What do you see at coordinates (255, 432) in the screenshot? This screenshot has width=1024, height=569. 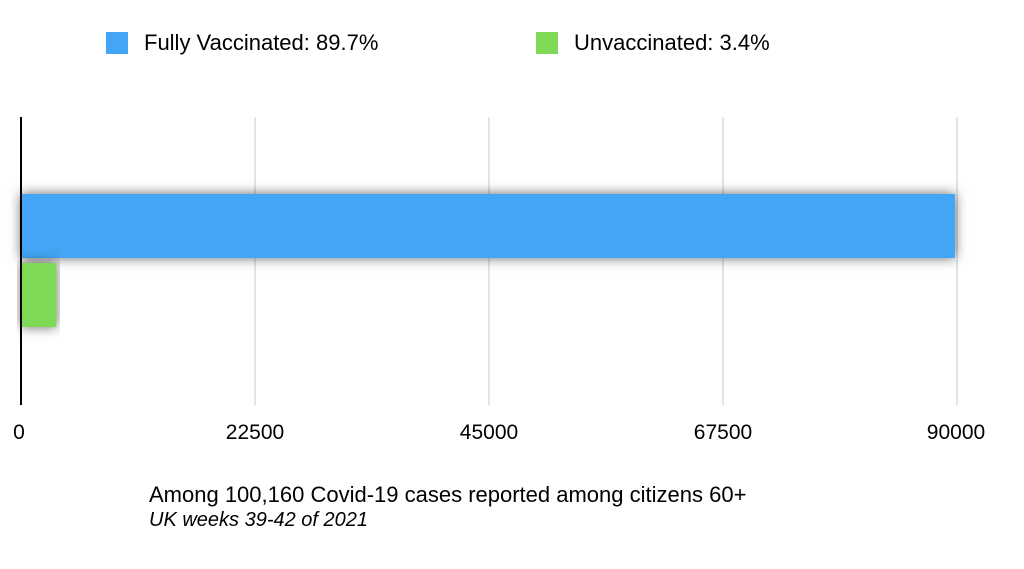 I see `x-tick-label: 22500` at bounding box center [255, 432].